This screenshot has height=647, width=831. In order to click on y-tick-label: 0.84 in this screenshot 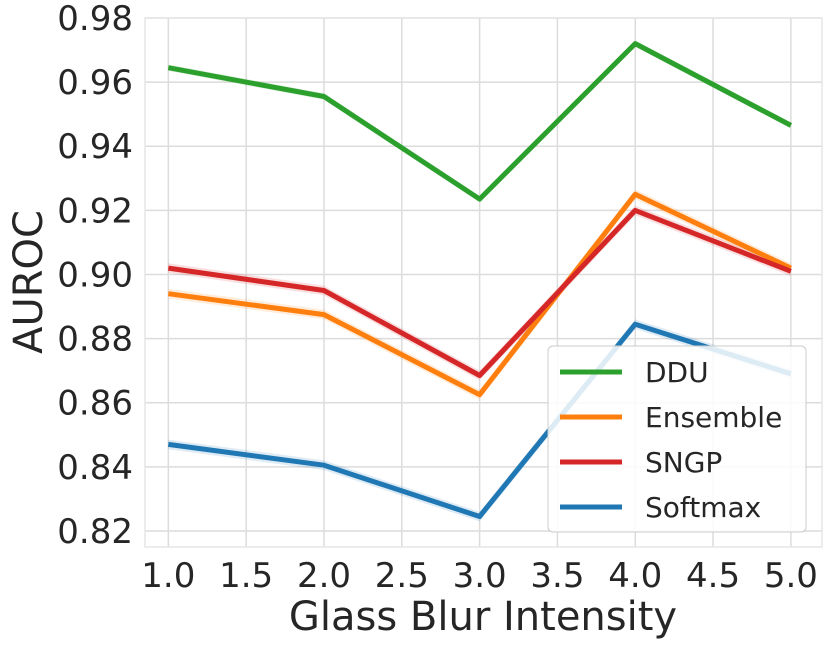, I will do `click(95, 468)`.